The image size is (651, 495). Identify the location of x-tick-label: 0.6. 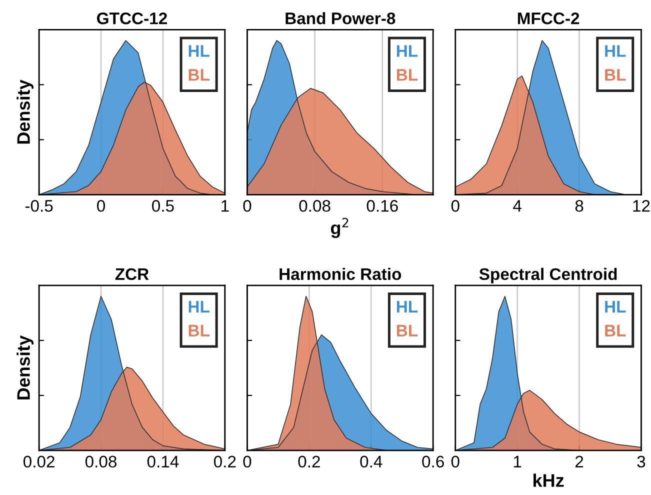
(433, 462).